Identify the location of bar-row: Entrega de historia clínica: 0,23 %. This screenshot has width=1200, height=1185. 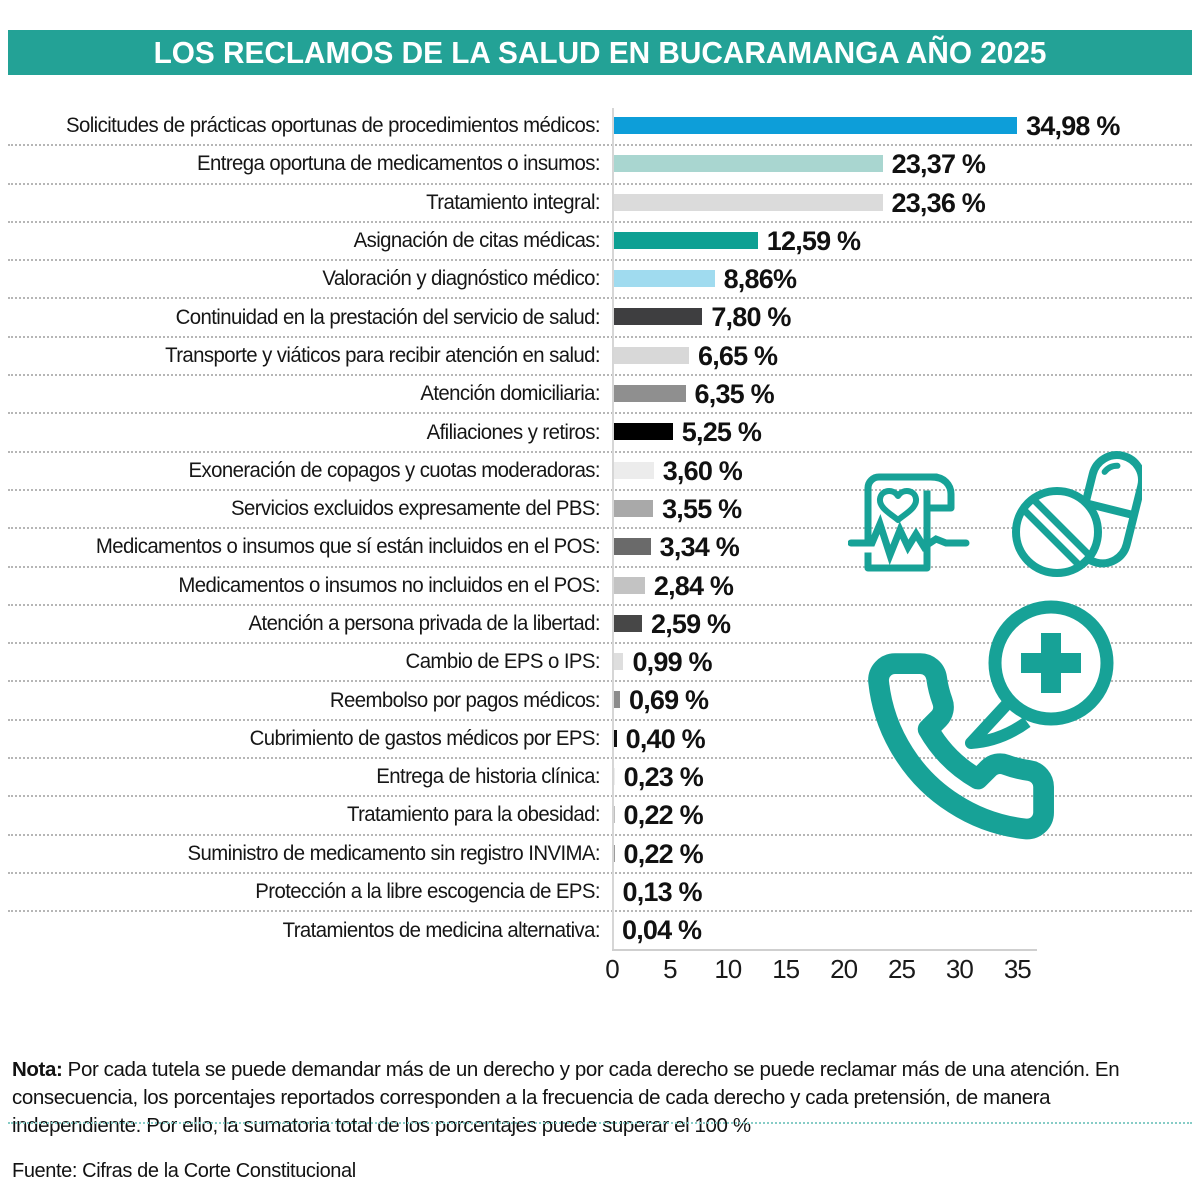
(600, 778).